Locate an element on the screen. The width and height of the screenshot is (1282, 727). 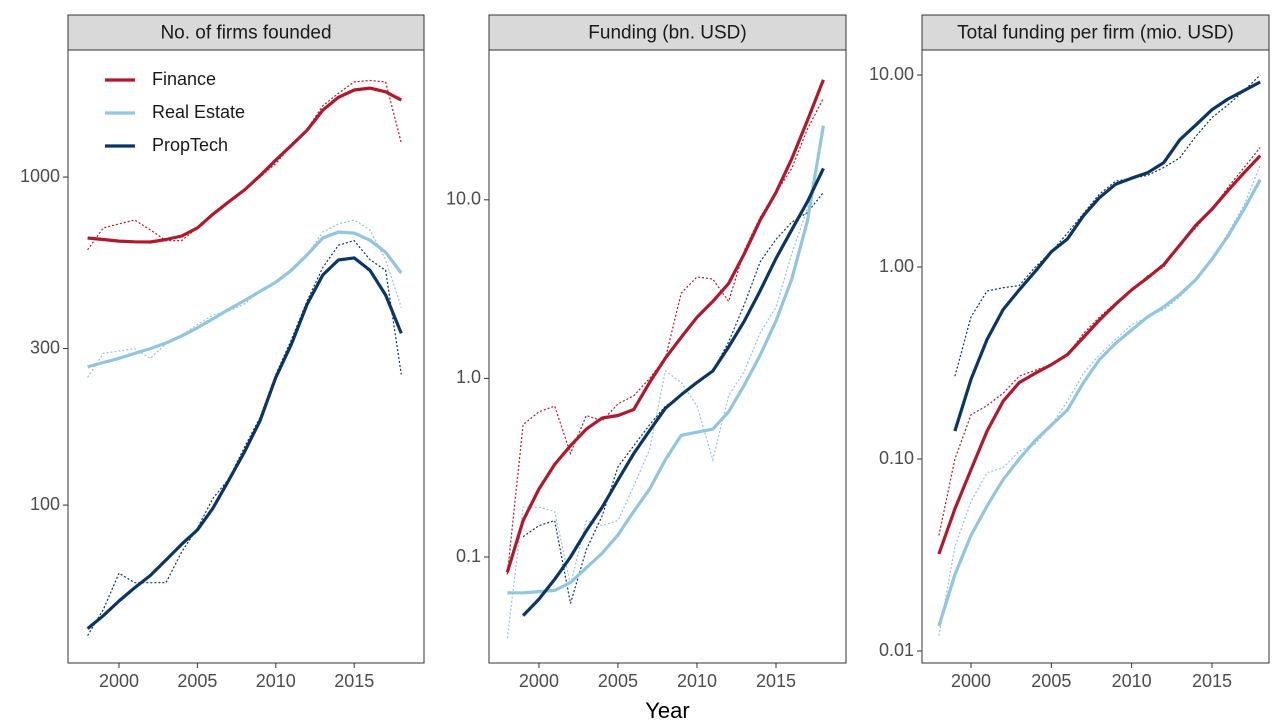
y-tick-label: 10.00 is located at coordinates (891, 74).